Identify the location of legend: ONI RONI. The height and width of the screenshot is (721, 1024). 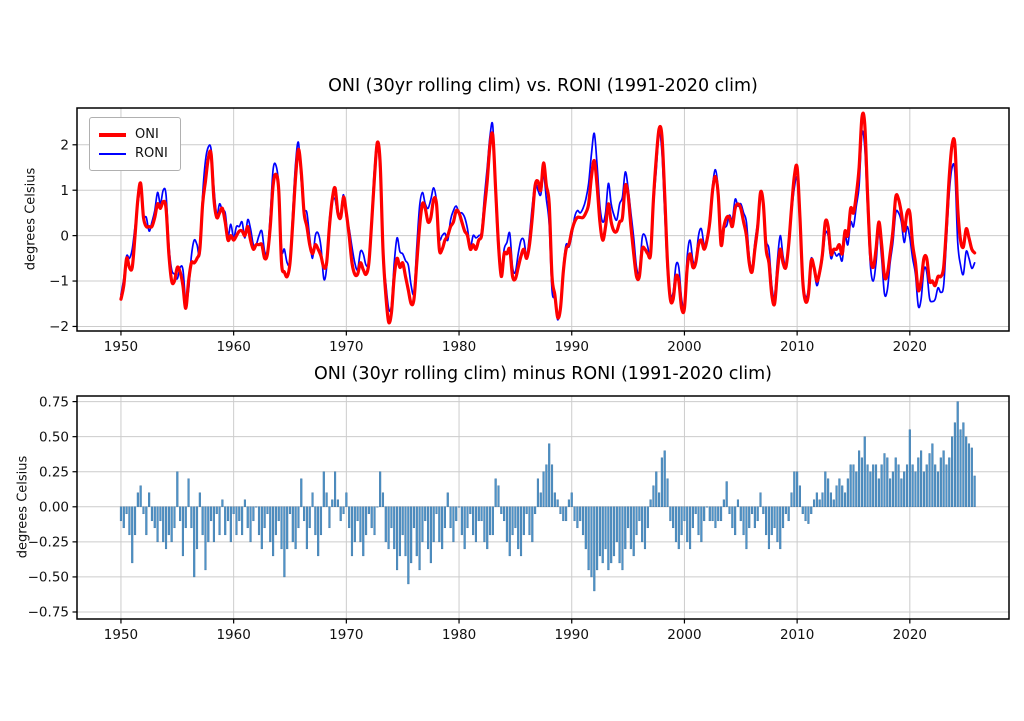
(135, 144).